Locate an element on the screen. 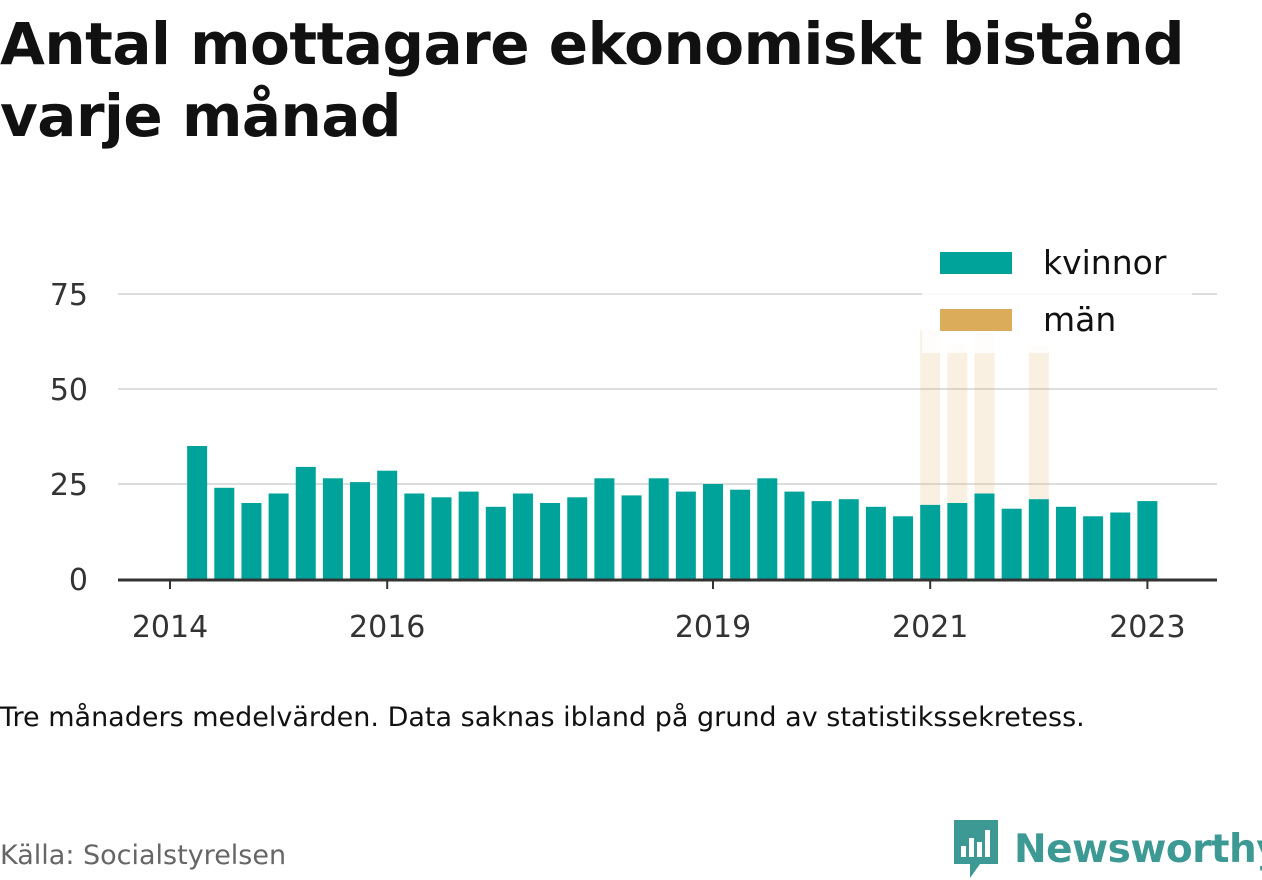 This screenshot has width=1262, height=880. x-tick-label: 2019 is located at coordinates (713, 627).